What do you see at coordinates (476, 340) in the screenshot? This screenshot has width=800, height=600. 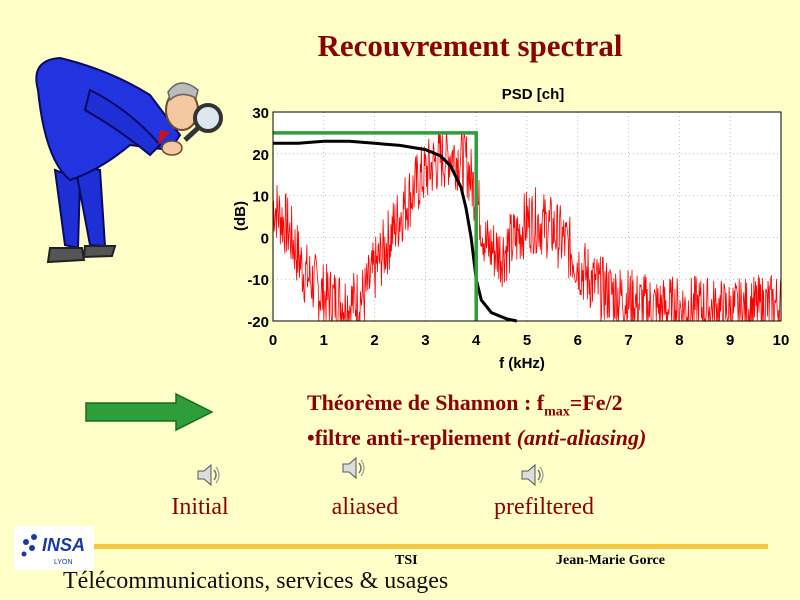 I see `x-tick-label: 4` at bounding box center [476, 340].